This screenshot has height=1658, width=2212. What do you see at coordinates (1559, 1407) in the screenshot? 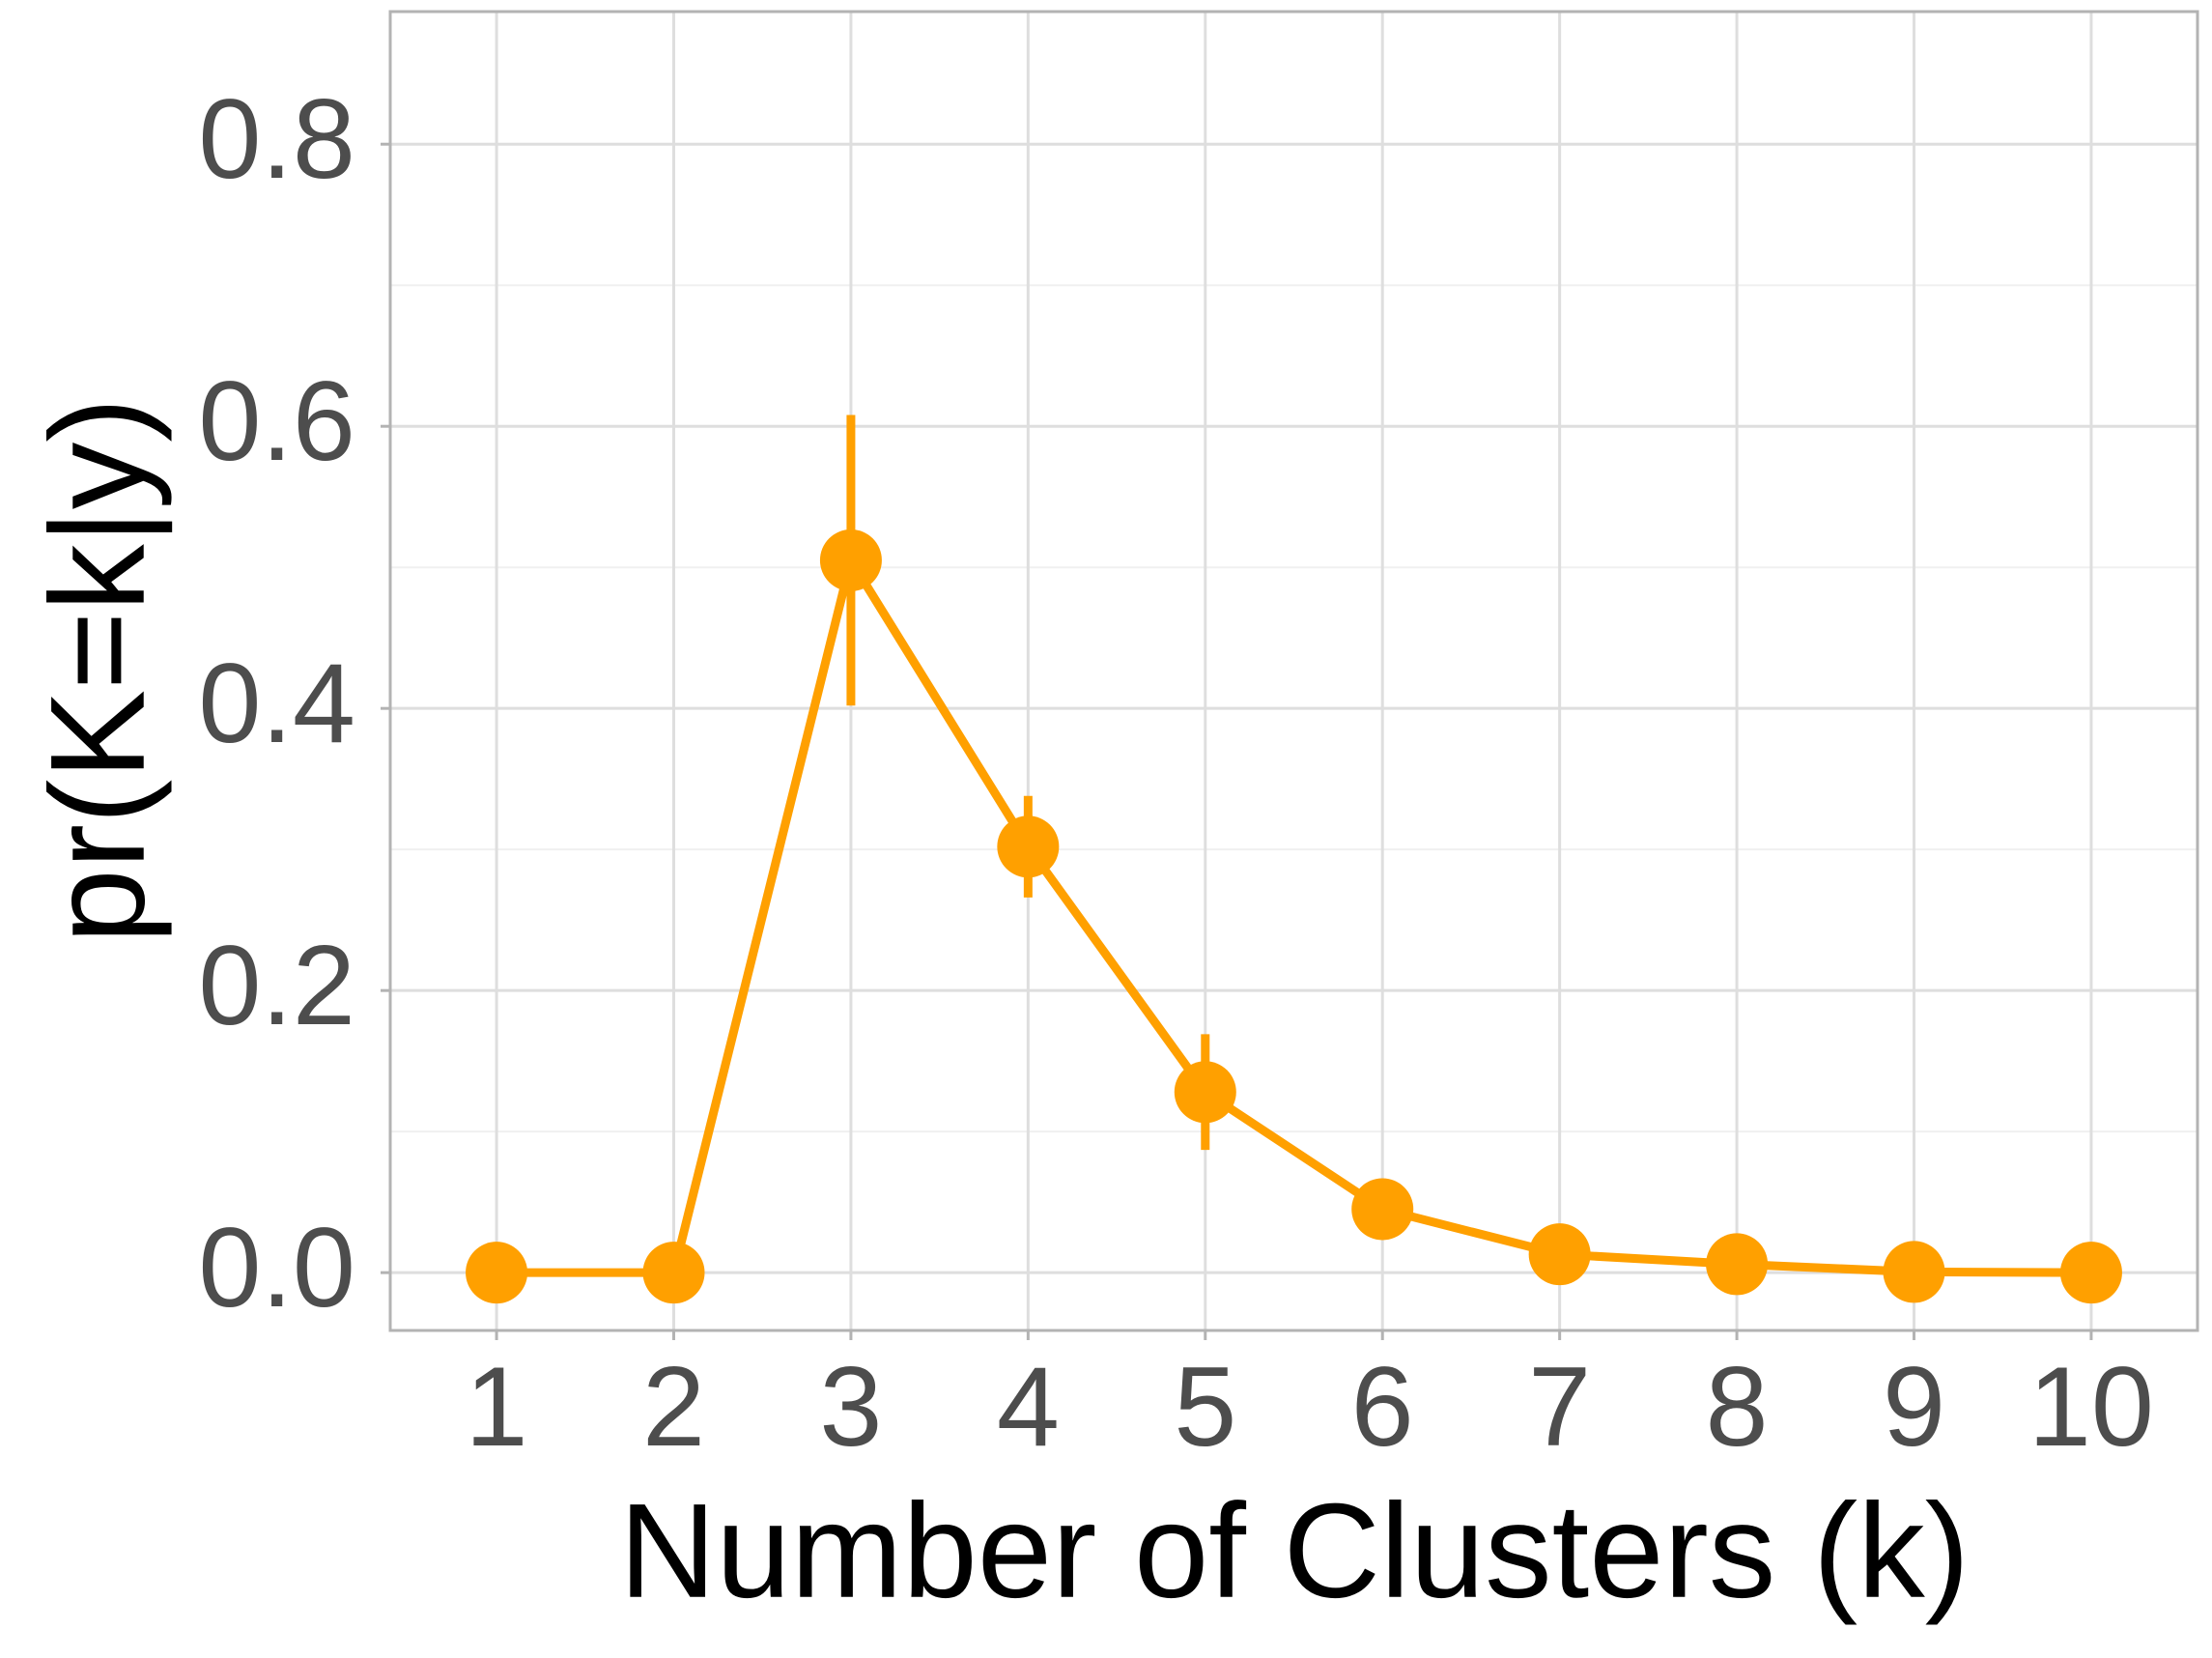
I see `x-tick-label: 7` at bounding box center [1559, 1407].